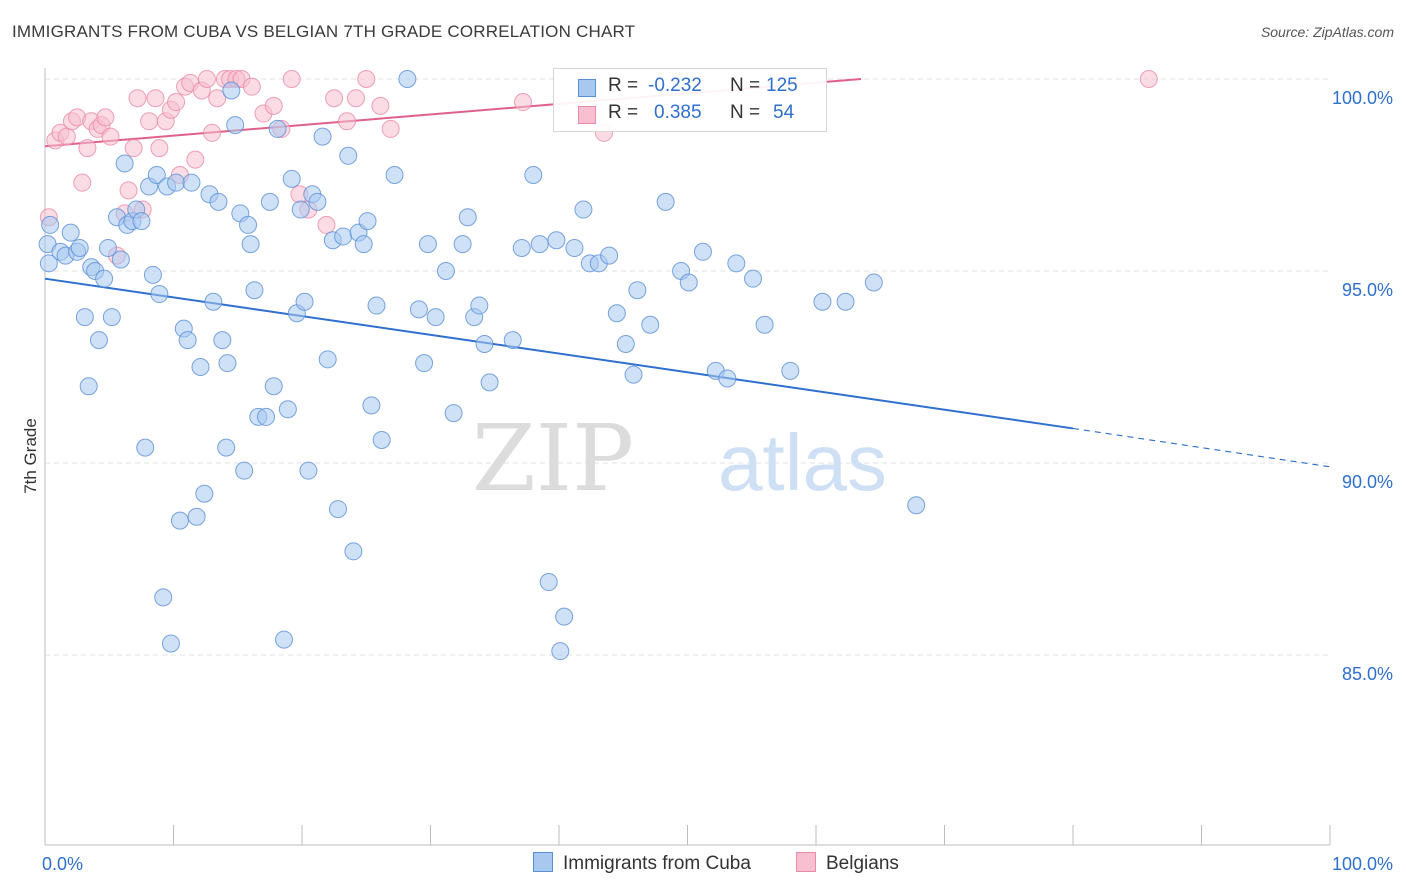 The width and height of the screenshot is (1406, 892). What do you see at coordinates (623, 112) in the screenshot?
I see `legend-r-label: R =` at bounding box center [623, 112].